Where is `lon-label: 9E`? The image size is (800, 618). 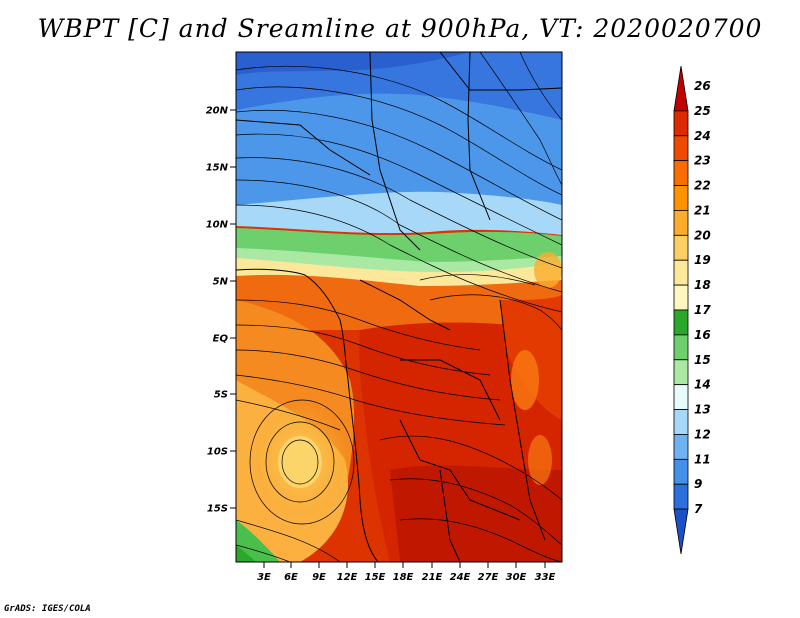
lon-label: 9E is located at coordinates (319, 577).